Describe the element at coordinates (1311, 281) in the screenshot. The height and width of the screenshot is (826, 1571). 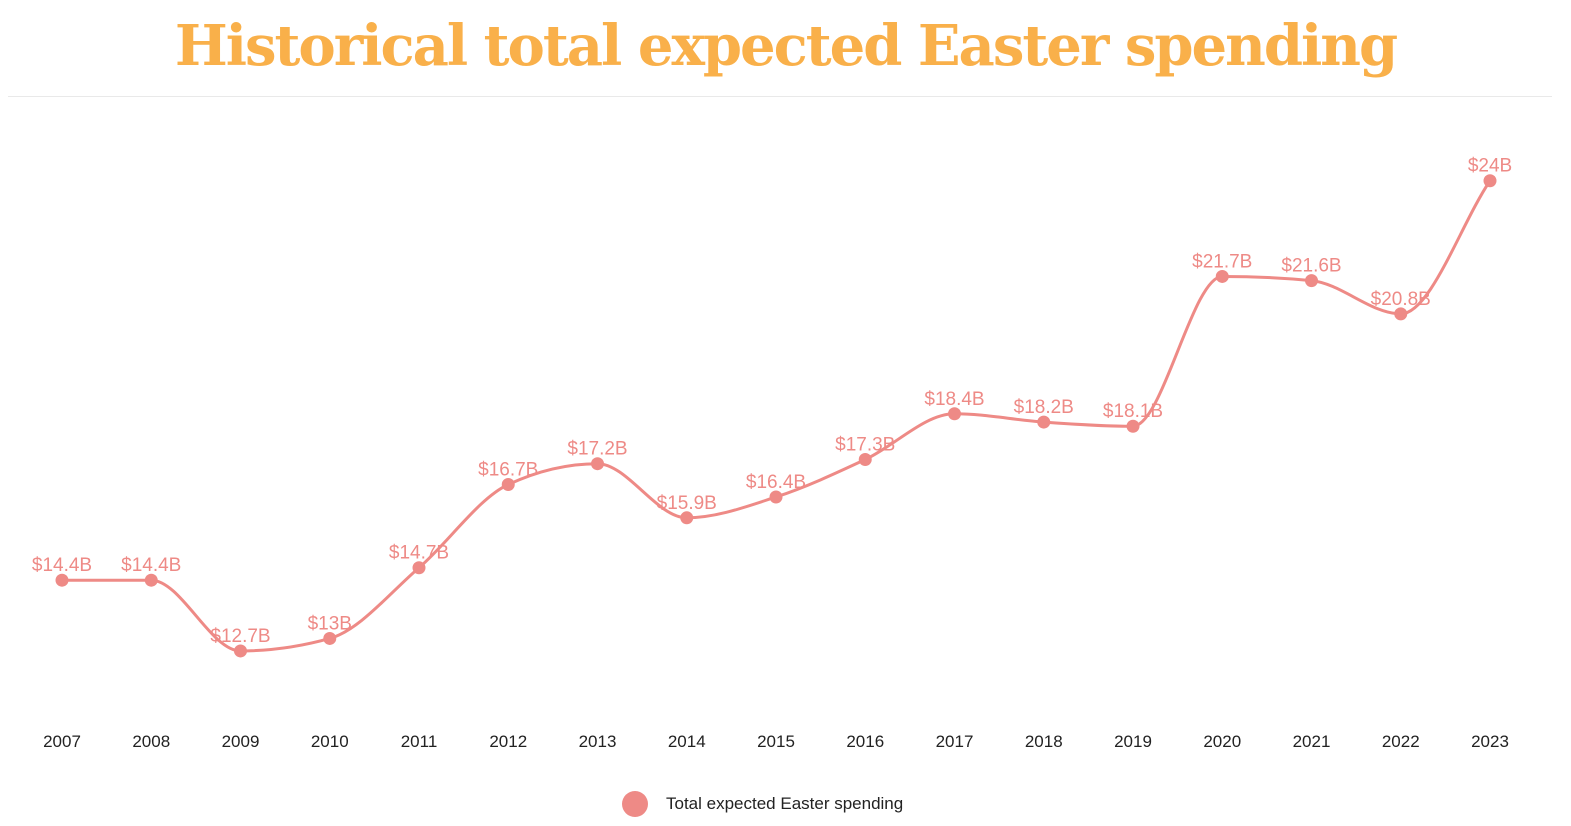
I see `data-point-2021` at that location.